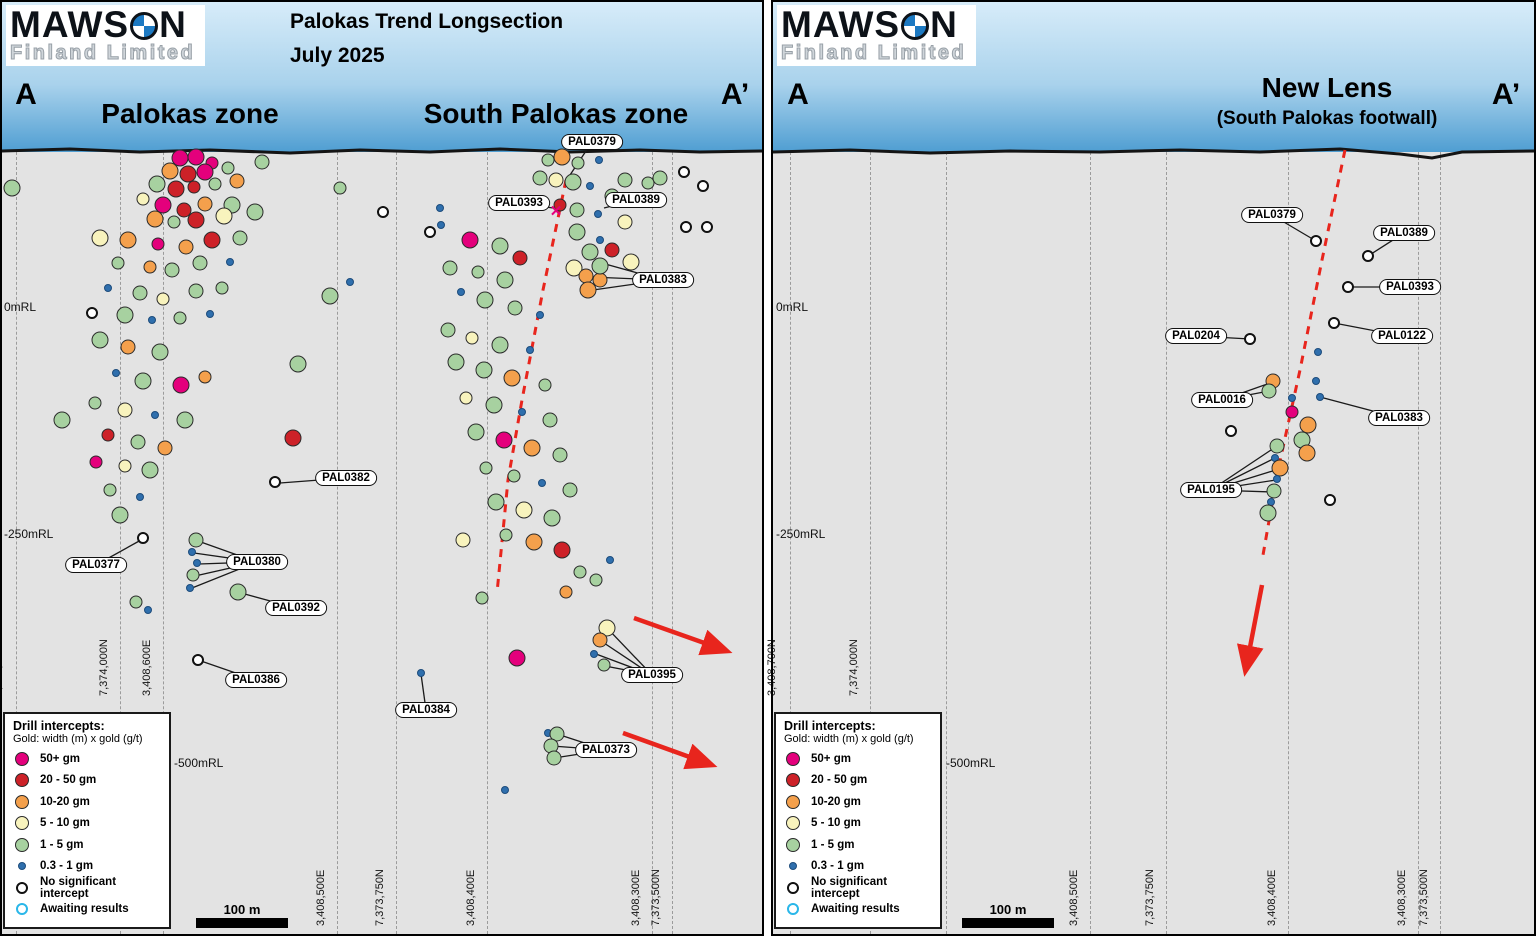  What do you see at coordinates (636, 200) in the screenshot?
I see `drill-hole-label: PAL0389` at bounding box center [636, 200].